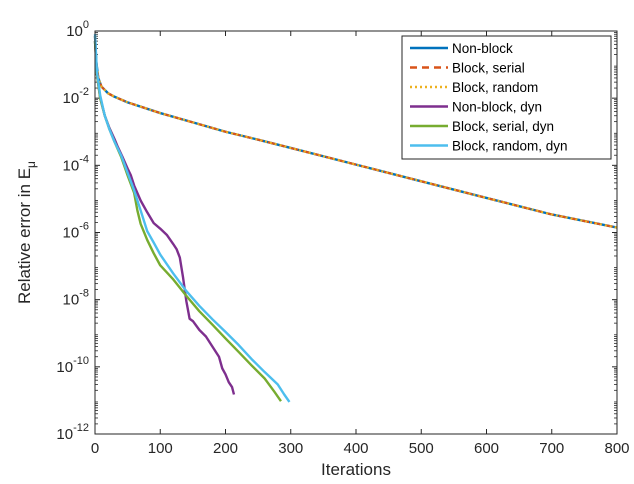  Describe the element at coordinates (551, 448) in the screenshot. I see `x-tick-label: 700` at that location.